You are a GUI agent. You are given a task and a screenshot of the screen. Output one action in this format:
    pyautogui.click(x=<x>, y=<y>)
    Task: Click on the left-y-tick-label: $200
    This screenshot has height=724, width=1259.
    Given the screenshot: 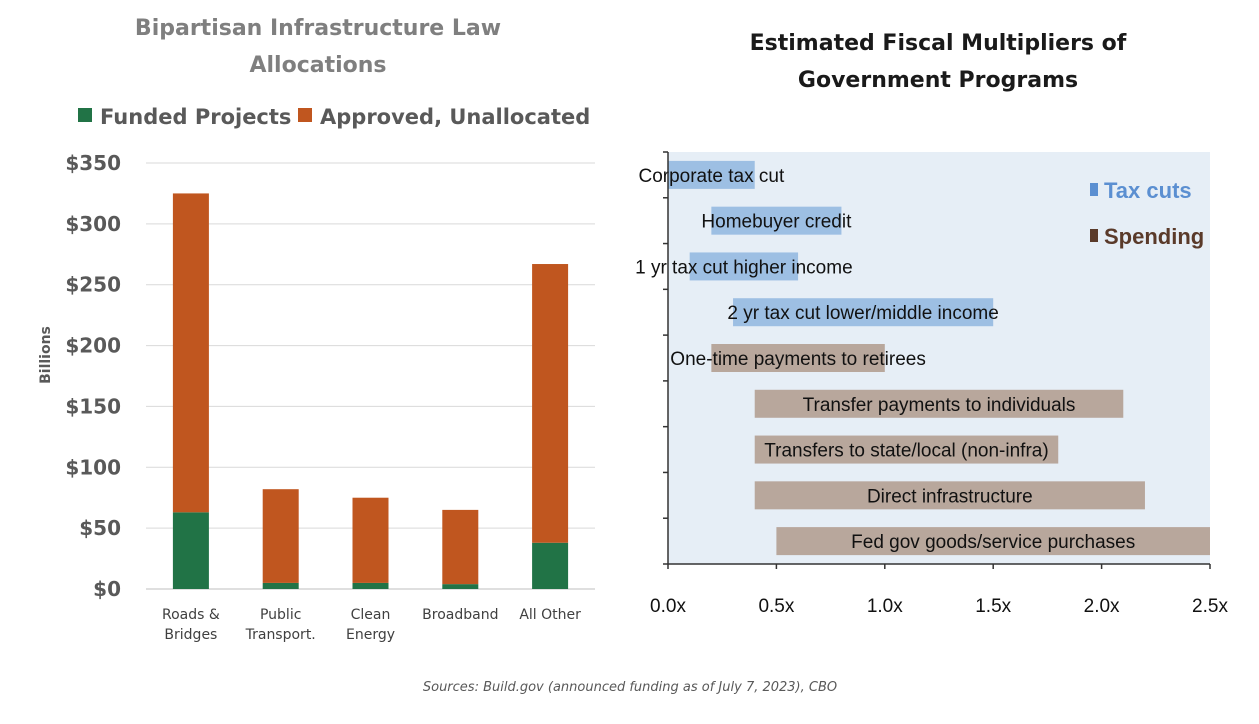 What is the action you would take?
    pyautogui.click(x=93, y=346)
    